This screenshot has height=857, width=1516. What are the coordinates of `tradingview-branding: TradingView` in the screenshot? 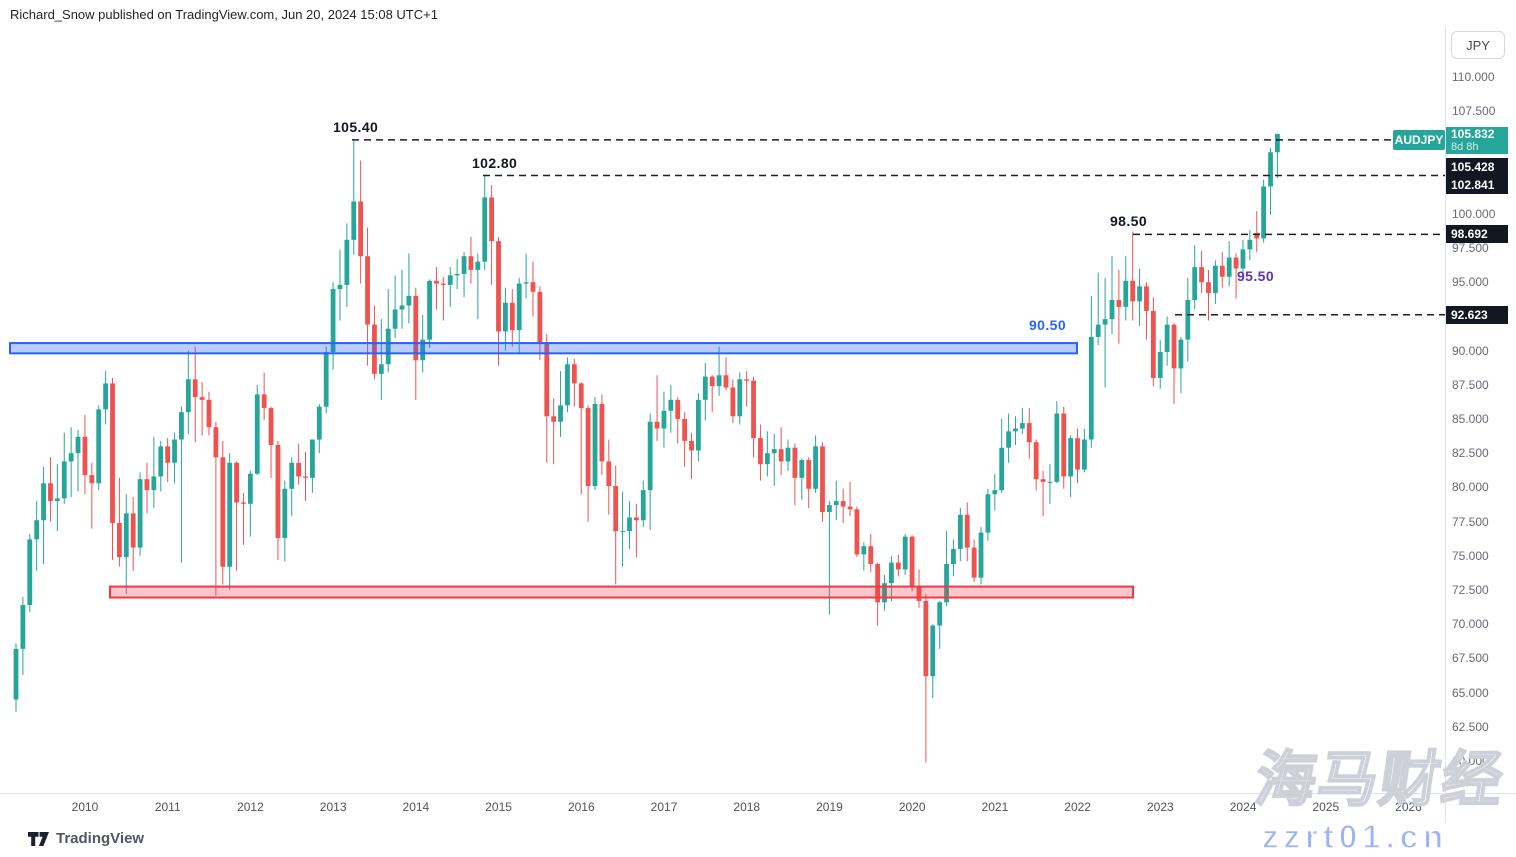 It's located at (86, 838).